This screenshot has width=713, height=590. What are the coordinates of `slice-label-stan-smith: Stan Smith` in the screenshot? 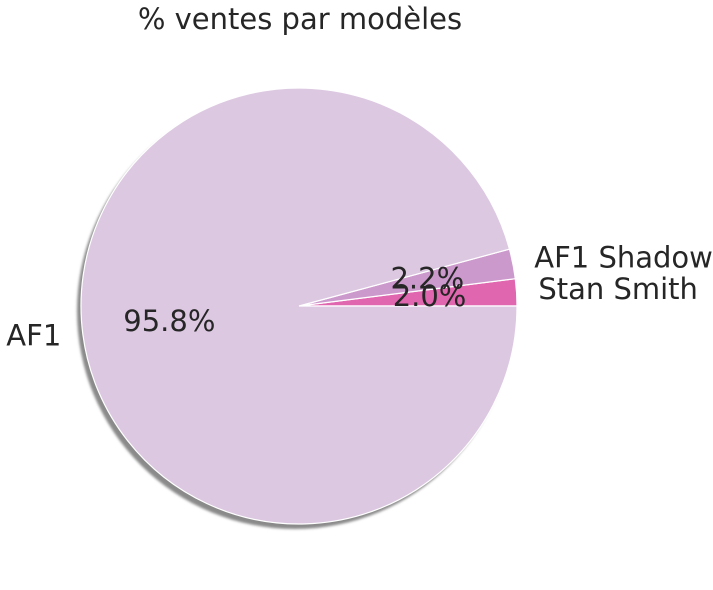 It's located at (618, 289).